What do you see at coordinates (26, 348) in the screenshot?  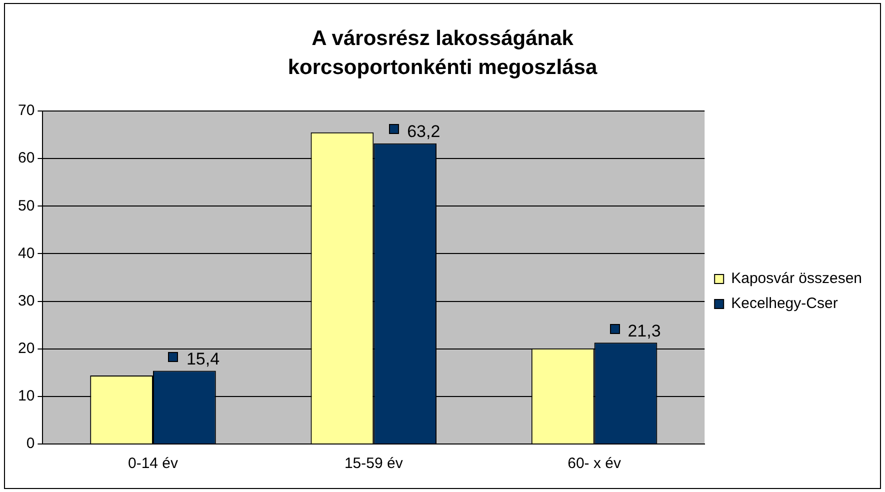 I see `y-tick-label: 20` at bounding box center [26, 348].